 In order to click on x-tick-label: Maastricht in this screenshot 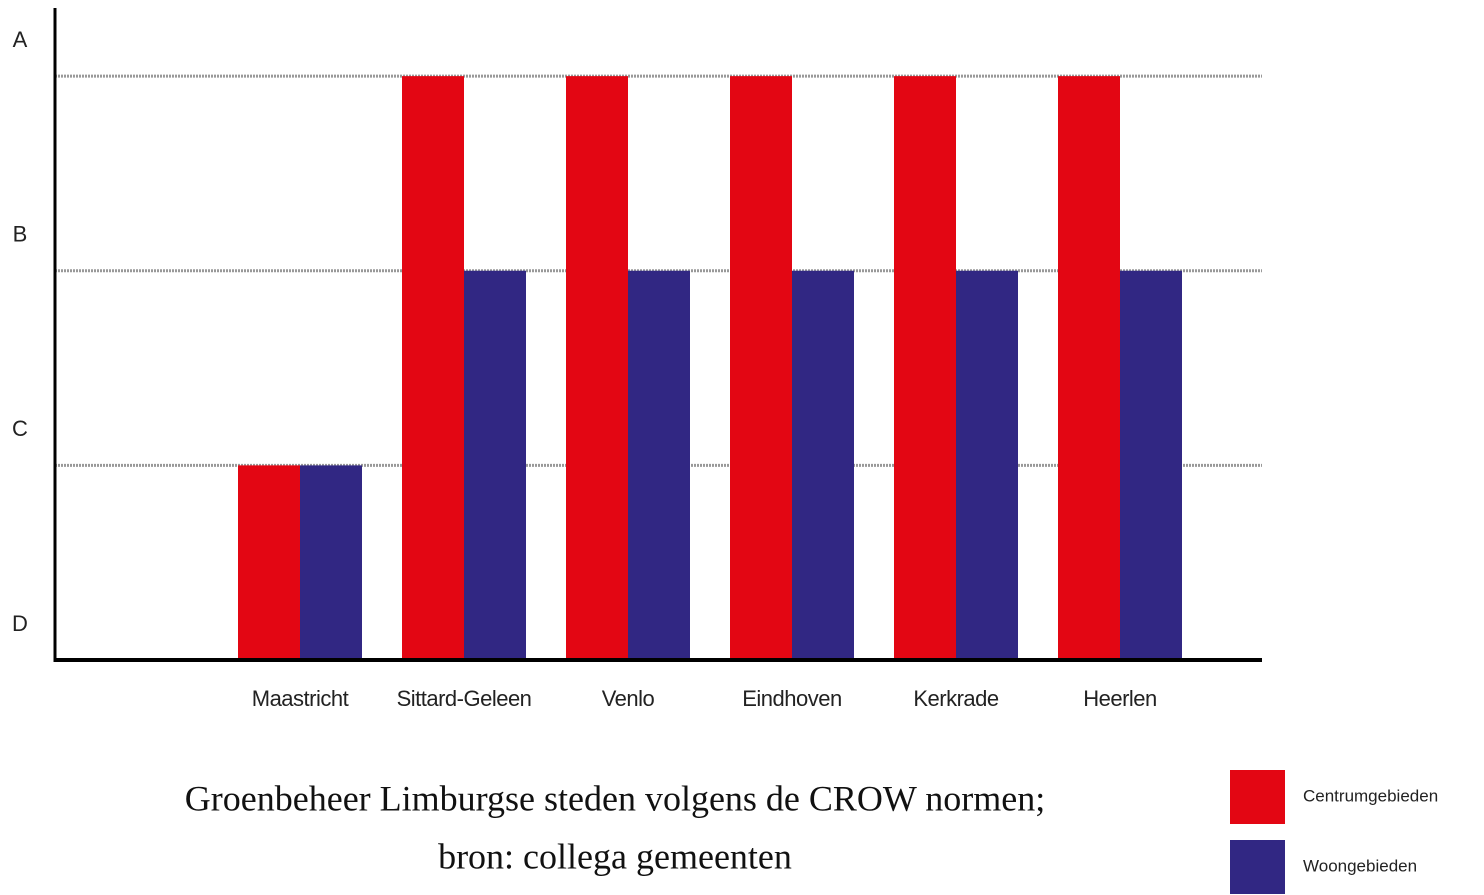, I will do `click(300, 698)`.